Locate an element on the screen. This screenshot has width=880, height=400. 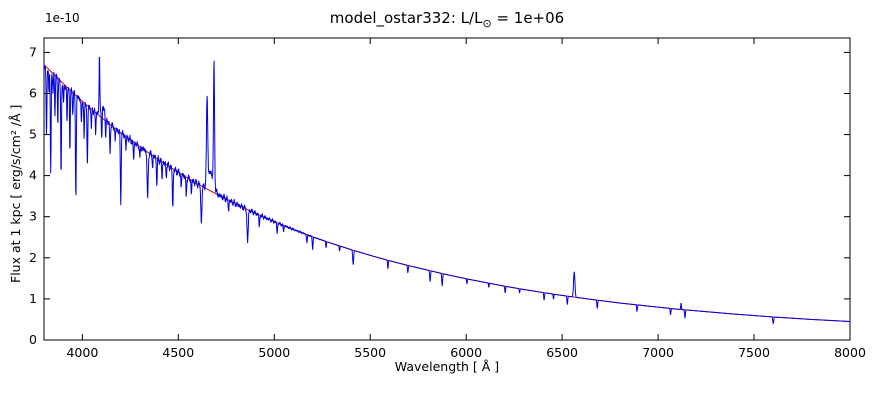
y-tick-label: 3 is located at coordinates (33, 216).